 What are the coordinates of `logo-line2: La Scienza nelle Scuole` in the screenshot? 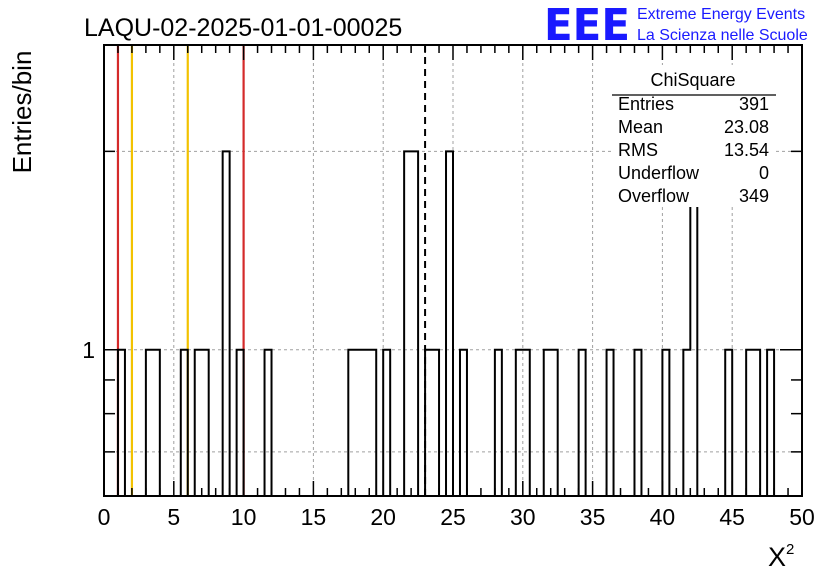 It's located at (722, 35).